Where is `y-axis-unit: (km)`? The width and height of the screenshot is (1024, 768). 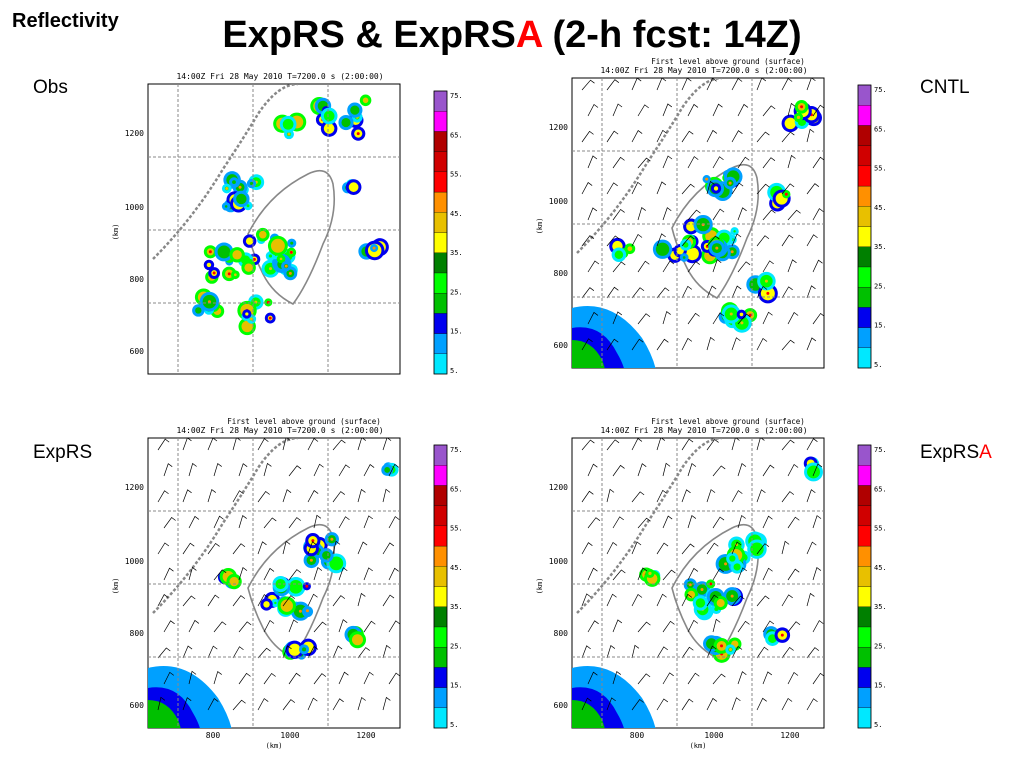
y-axis-unit: (km) is located at coordinates (116, 586).